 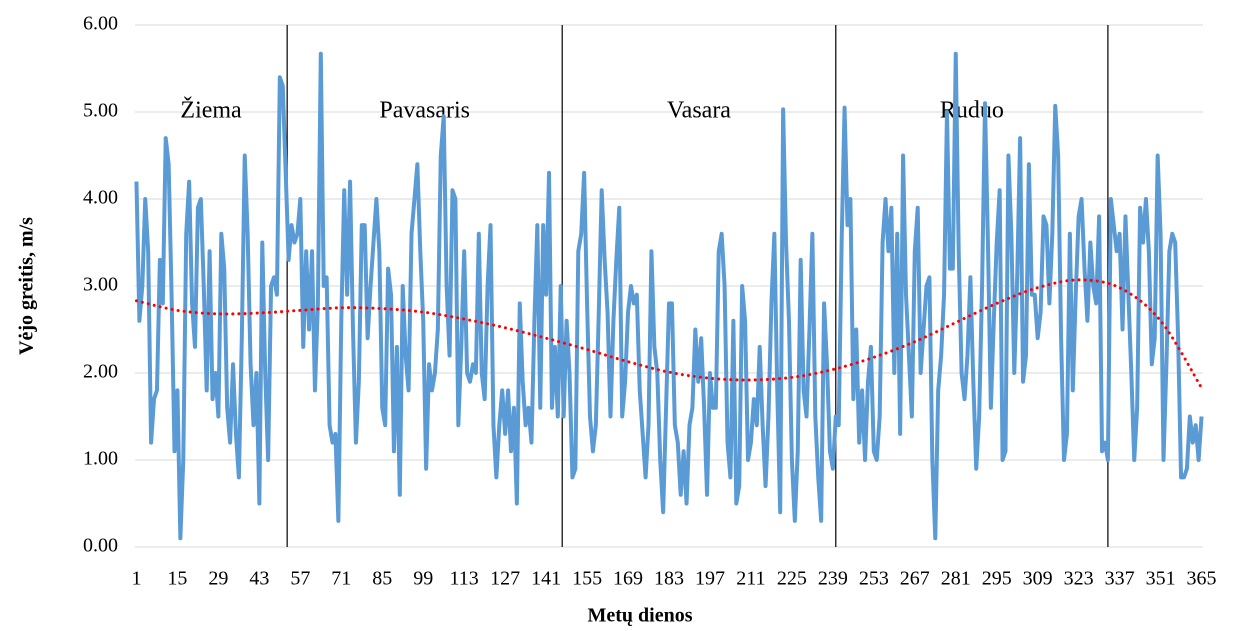 What do you see at coordinates (218, 579) in the screenshot?
I see `x-tick-label: 29` at bounding box center [218, 579].